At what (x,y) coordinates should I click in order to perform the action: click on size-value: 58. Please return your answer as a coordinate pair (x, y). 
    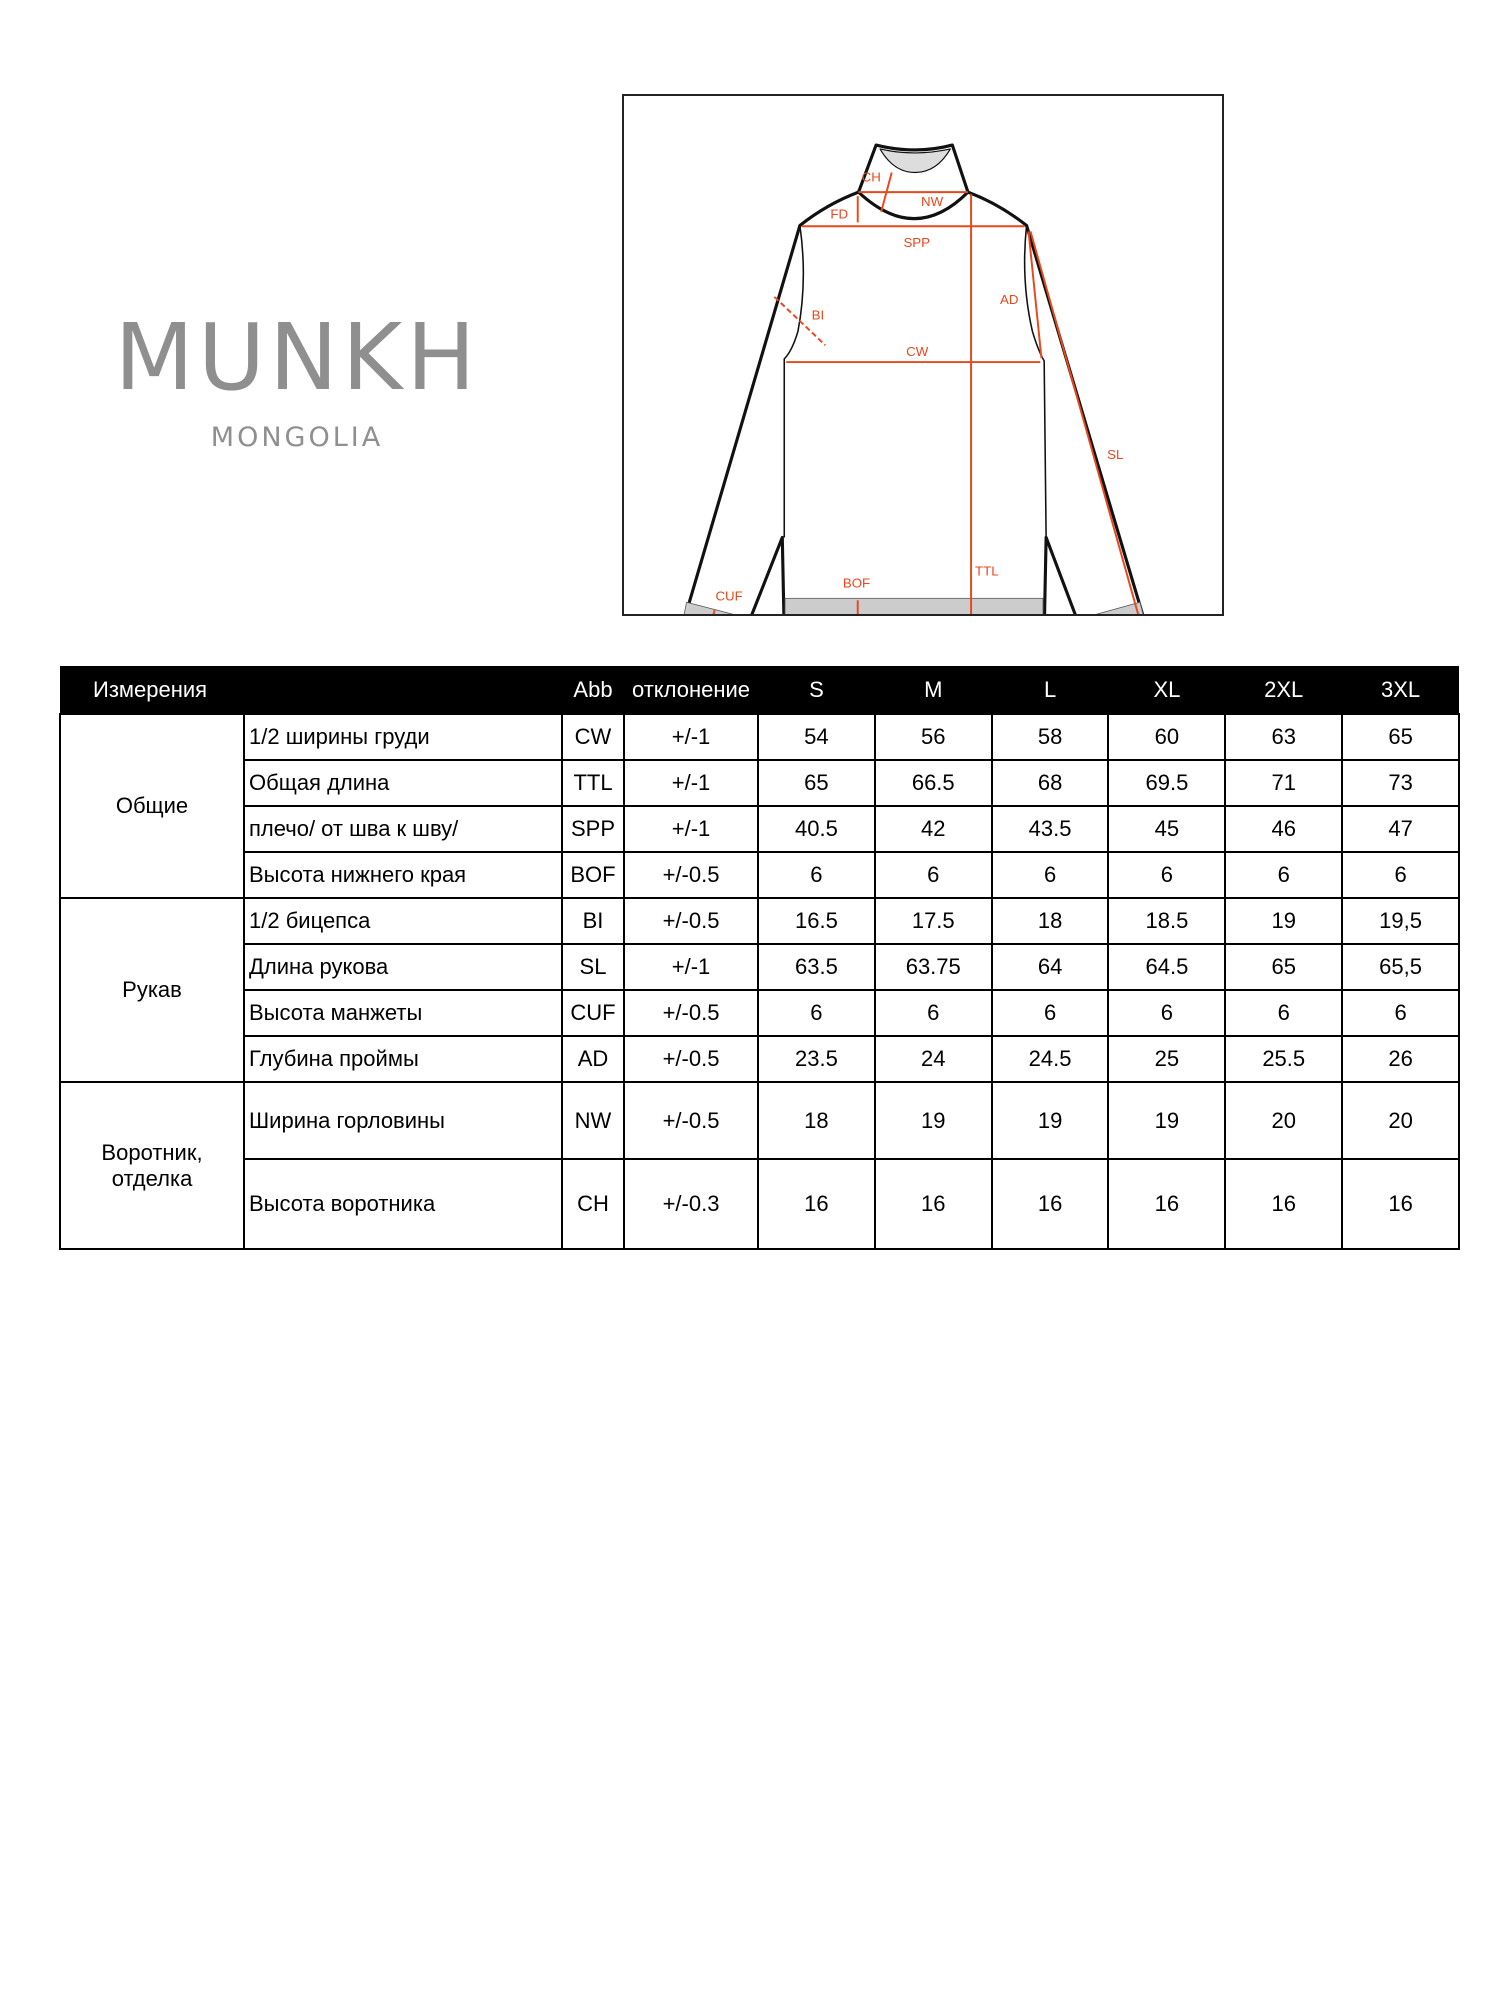
    Looking at the image, I should click on (1050, 737).